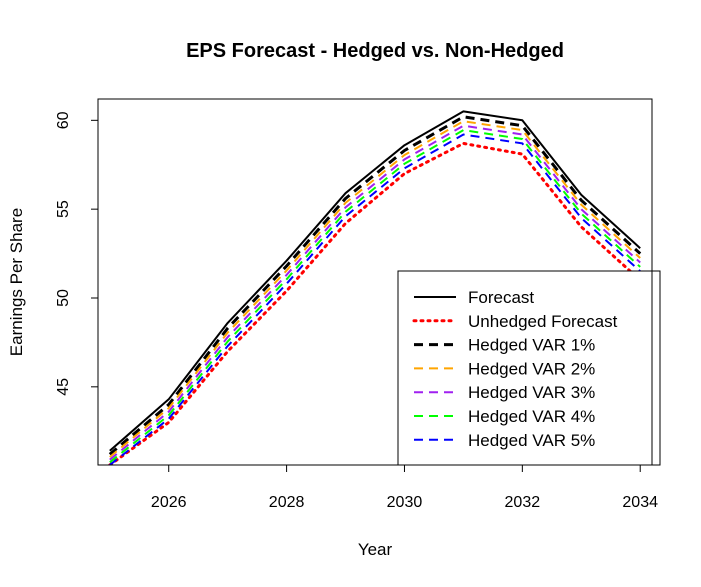 Image resolution: width=701 pixels, height=587 pixels. Describe the element at coordinates (405, 502) in the screenshot. I see `x-tick-label: 2030` at that location.